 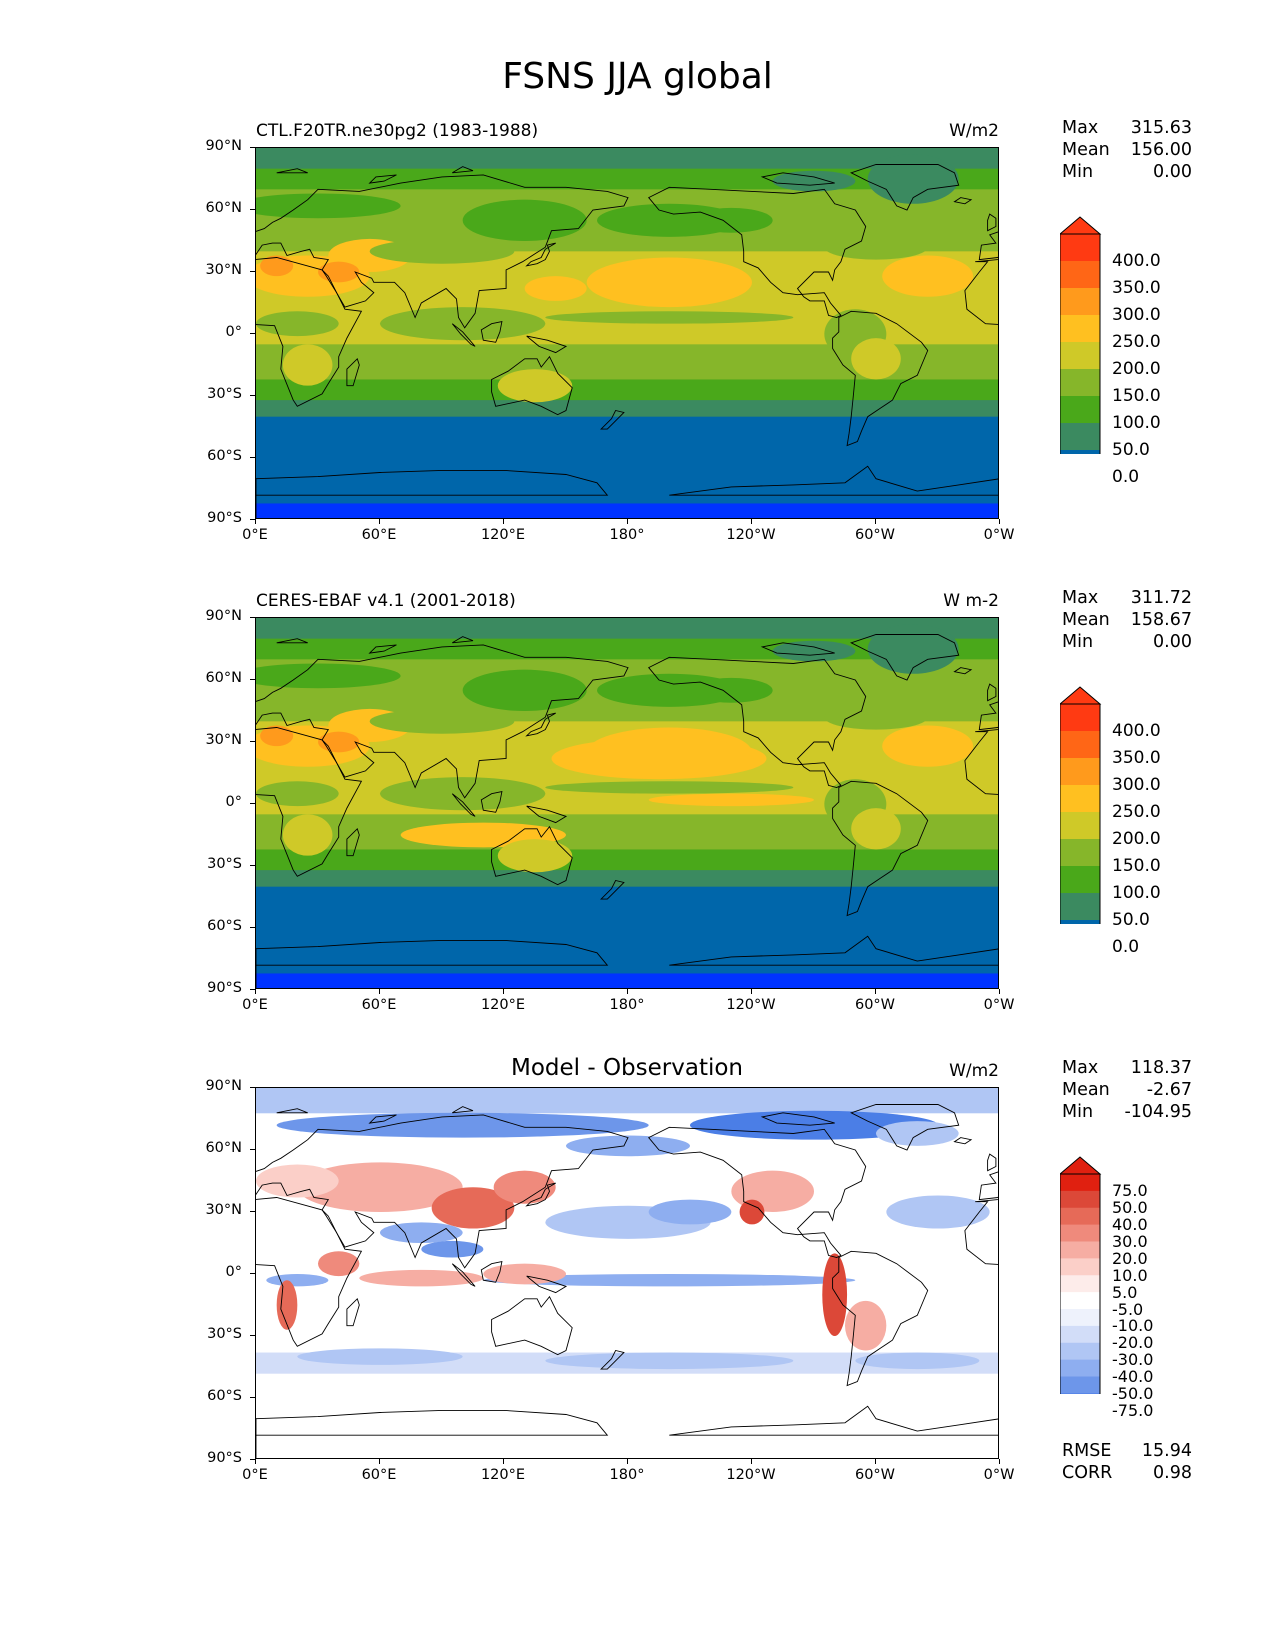 I want to click on colorbar-label: 400.0, so click(x=1136, y=730).